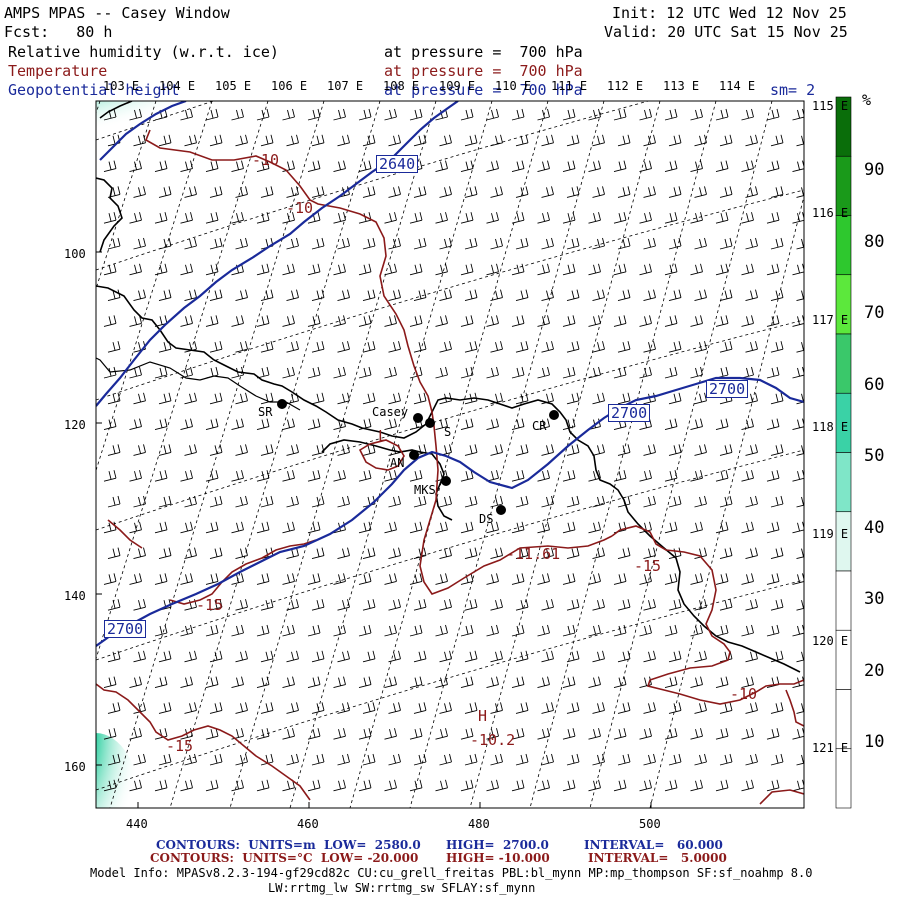 The height and width of the screenshot is (900, 900). What do you see at coordinates (726, 501) in the screenshot?
I see `meridian-line` at bounding box center [726, 501].